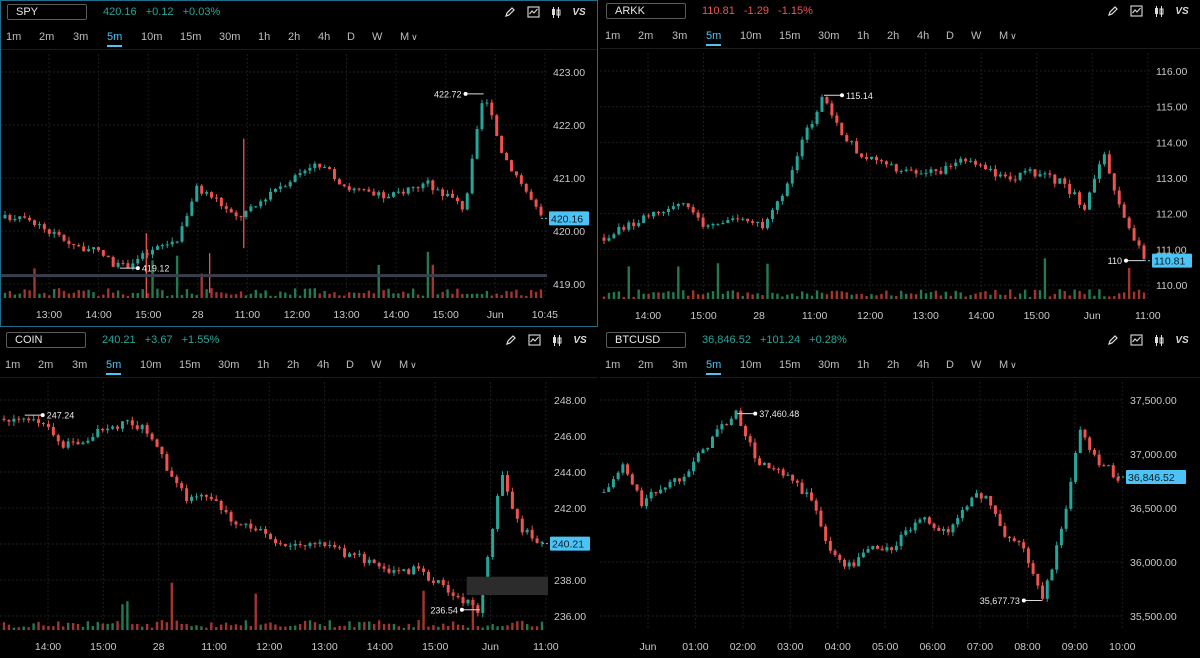 Image resolution: width=1200 pixels, height=658 pixels. Describe the element at coordinates (47, 12) in the screenshot. I see `symbol-input: SPY` at that location.